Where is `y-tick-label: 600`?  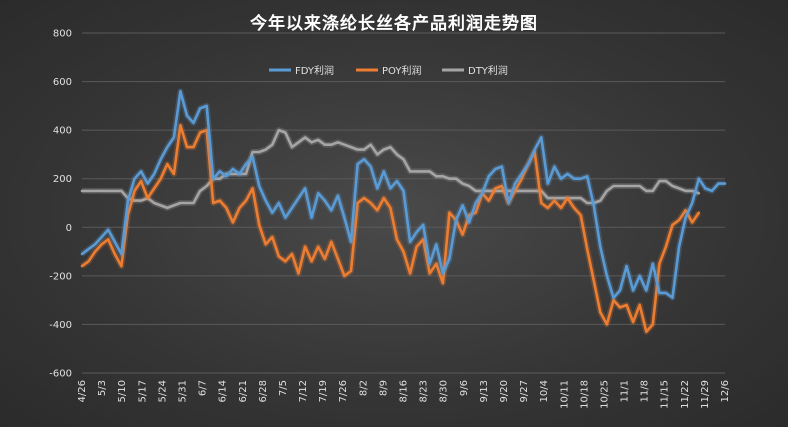 y-tick-label: 600 is located at coordinates (62, 82).